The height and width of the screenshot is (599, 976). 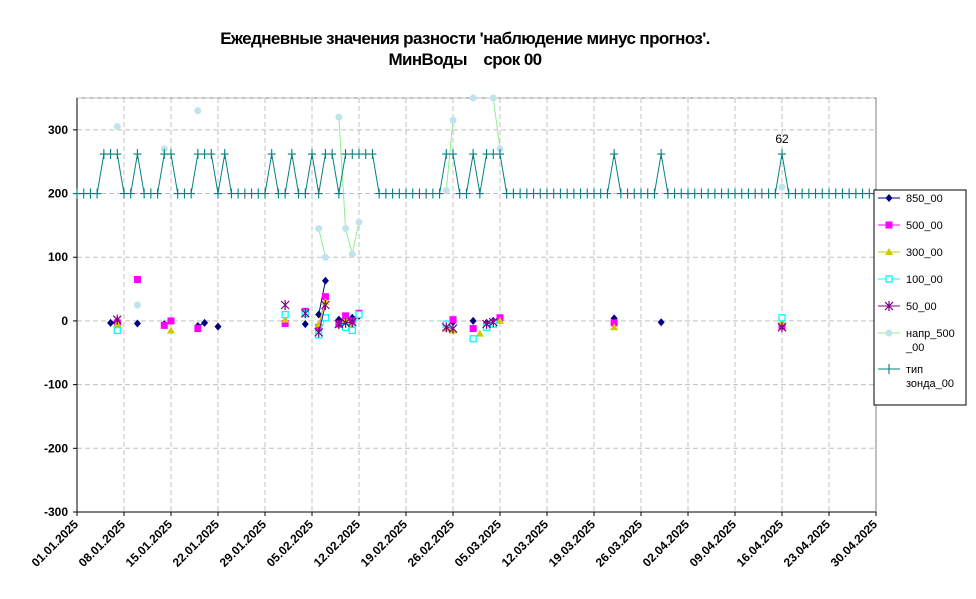 I want to click on legend-label: 300_00, so click(x=924, y=253).